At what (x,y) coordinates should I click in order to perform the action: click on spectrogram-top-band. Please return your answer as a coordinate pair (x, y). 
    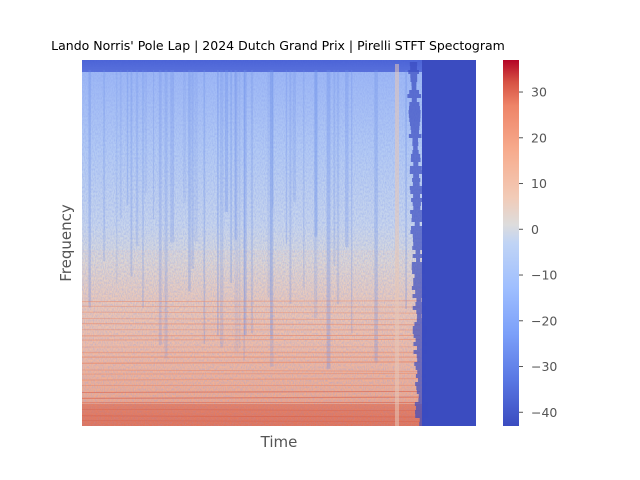
    Looking at the image, I should click on (252, 66).